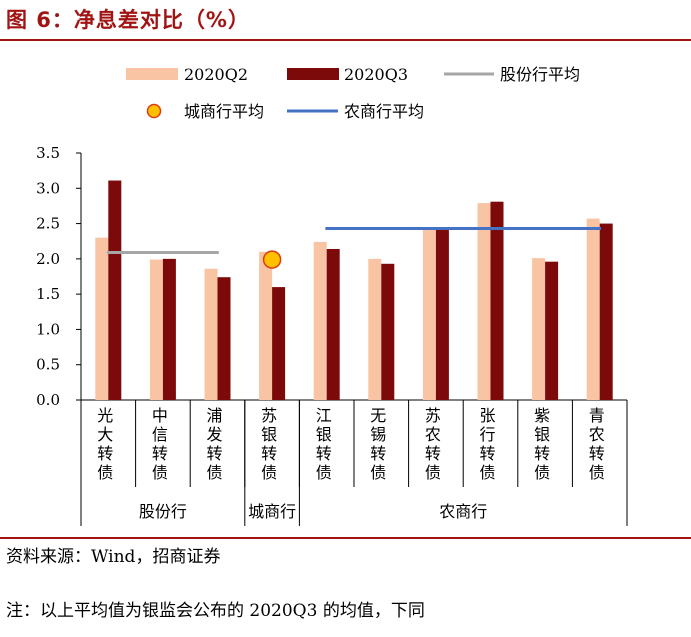 The width and height of the screenshot is (691, 637). I want to click on category-label-char: 张, so click(487, 415).